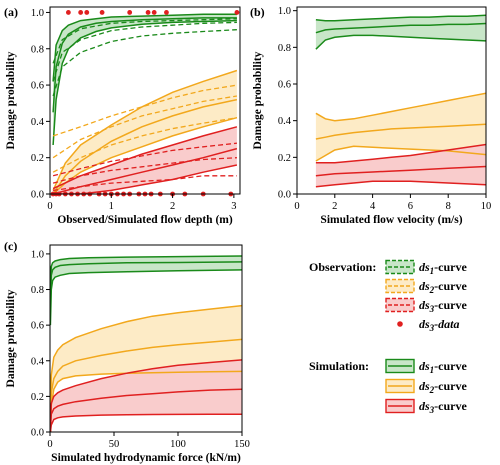 The width and height of the screenshot is (500, 465). Describe the element at coordinates (443, 268) in the screenshot. I see `legend-label-0: ds1-curve` at that location.